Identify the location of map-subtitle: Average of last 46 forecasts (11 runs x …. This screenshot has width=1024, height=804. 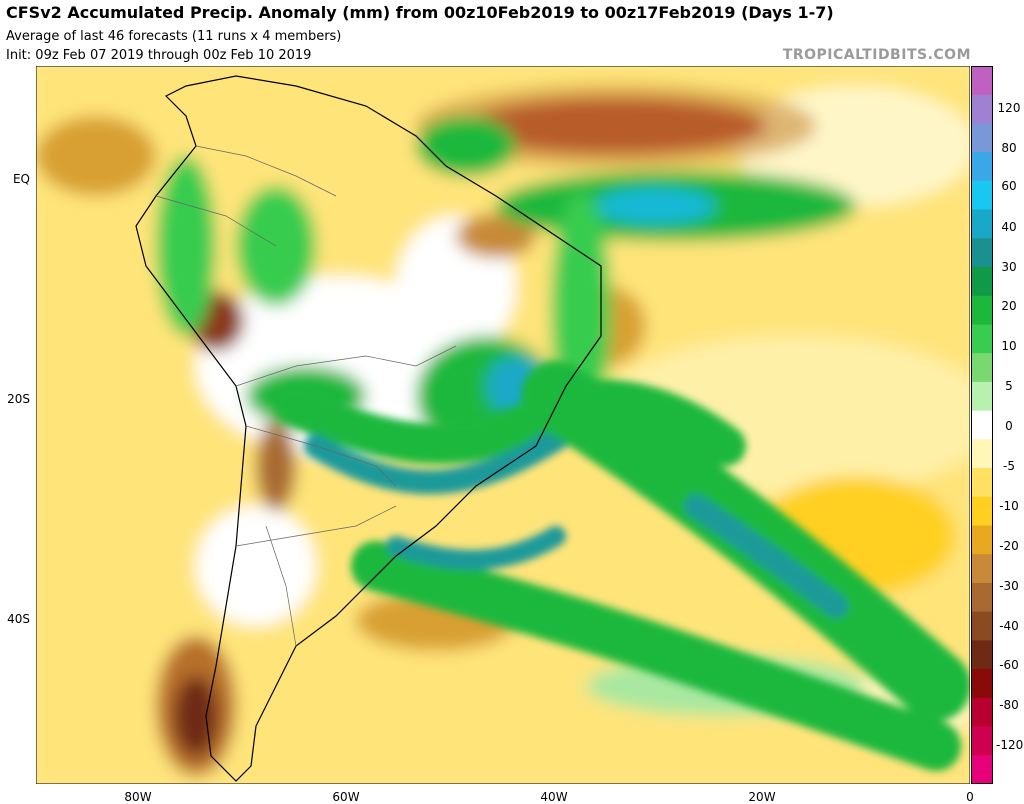
(174, 36).